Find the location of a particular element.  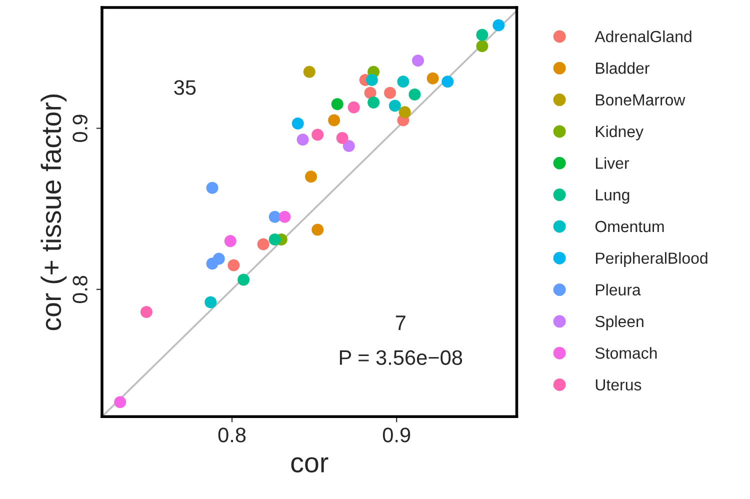

legend-label: Liver is located at coordinates (613, 163).